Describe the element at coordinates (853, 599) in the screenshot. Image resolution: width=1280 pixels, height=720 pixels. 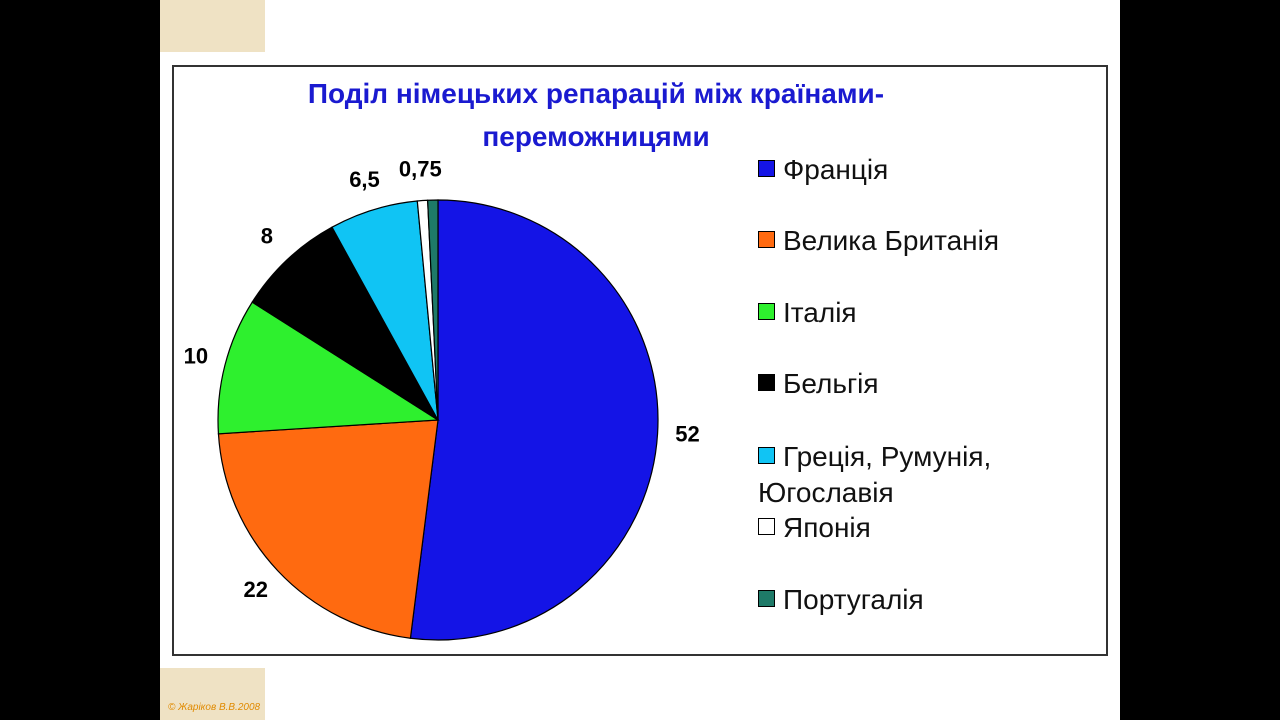
I see `legend-label: Португалія` at that location.